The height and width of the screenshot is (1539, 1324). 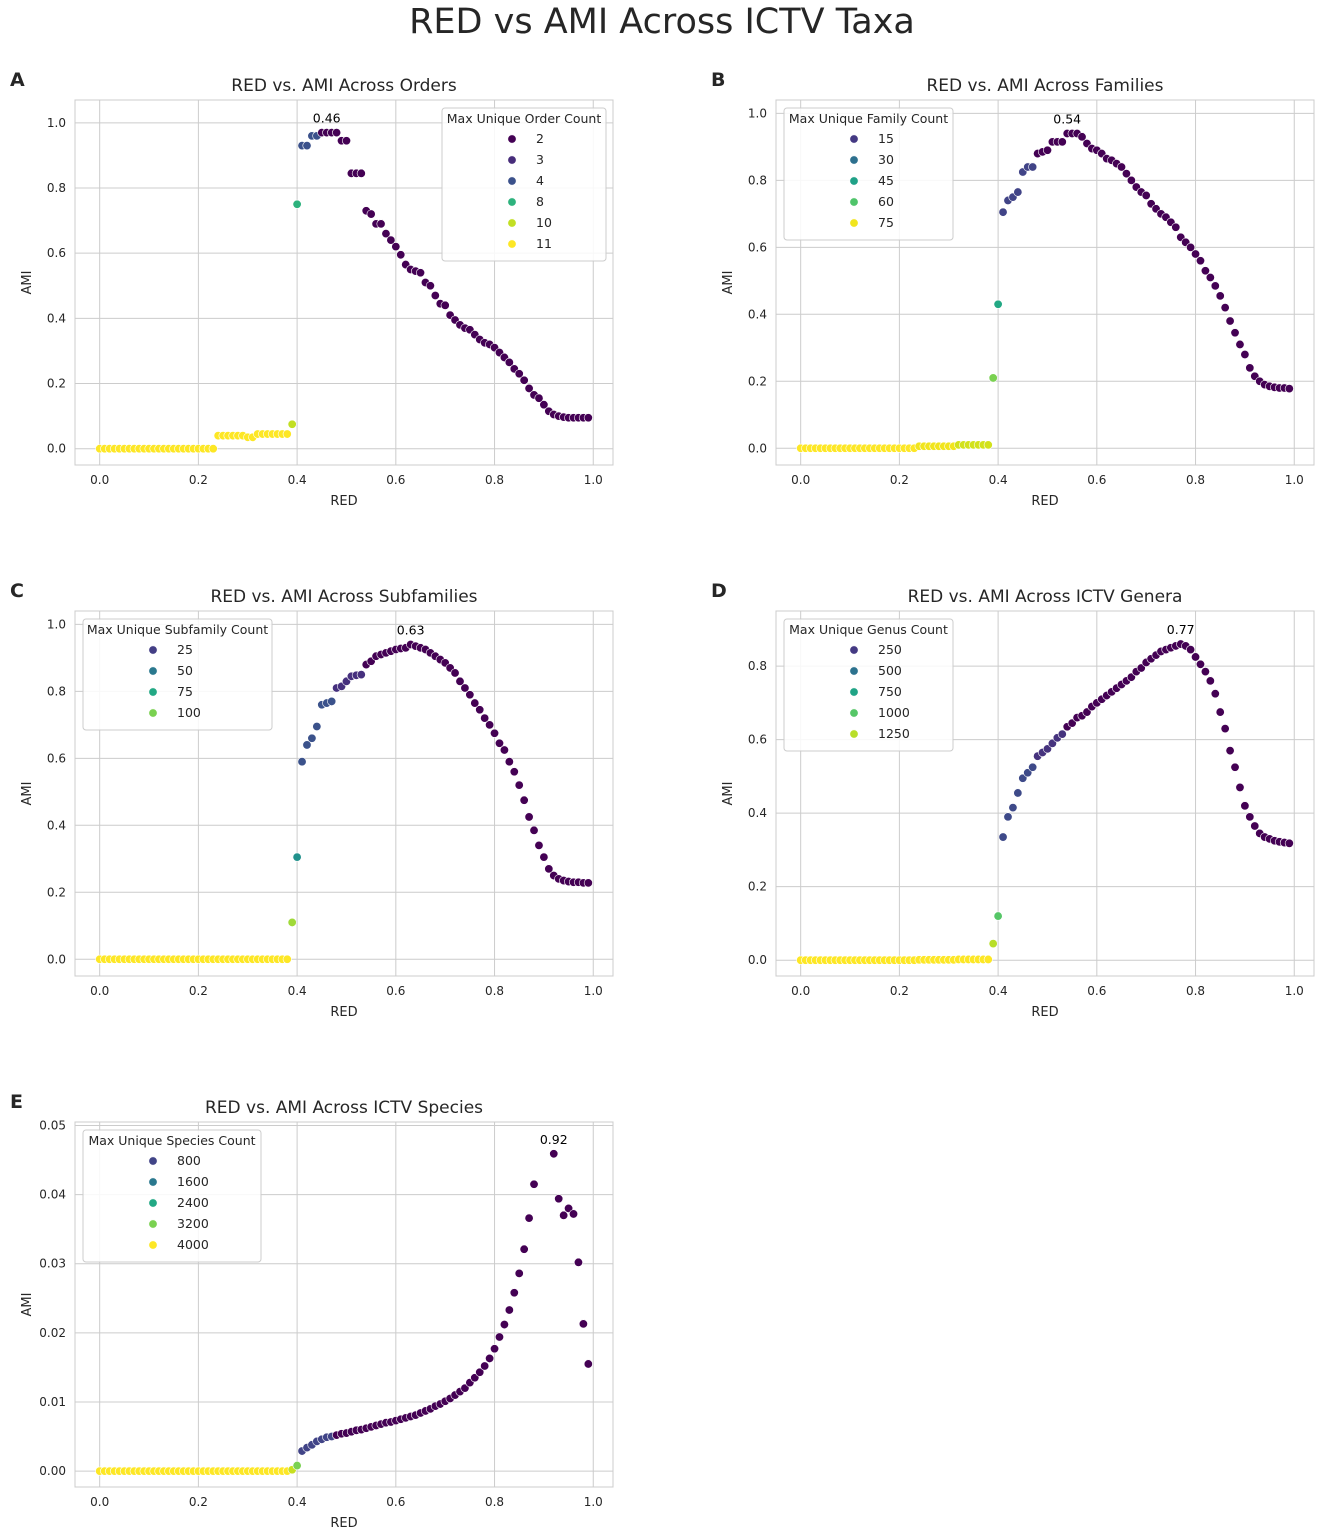 What do you see at coordinates (894, 712) in the screenshot?
I see `legend-entry-label: 1000` at bounding box center [894, 712].